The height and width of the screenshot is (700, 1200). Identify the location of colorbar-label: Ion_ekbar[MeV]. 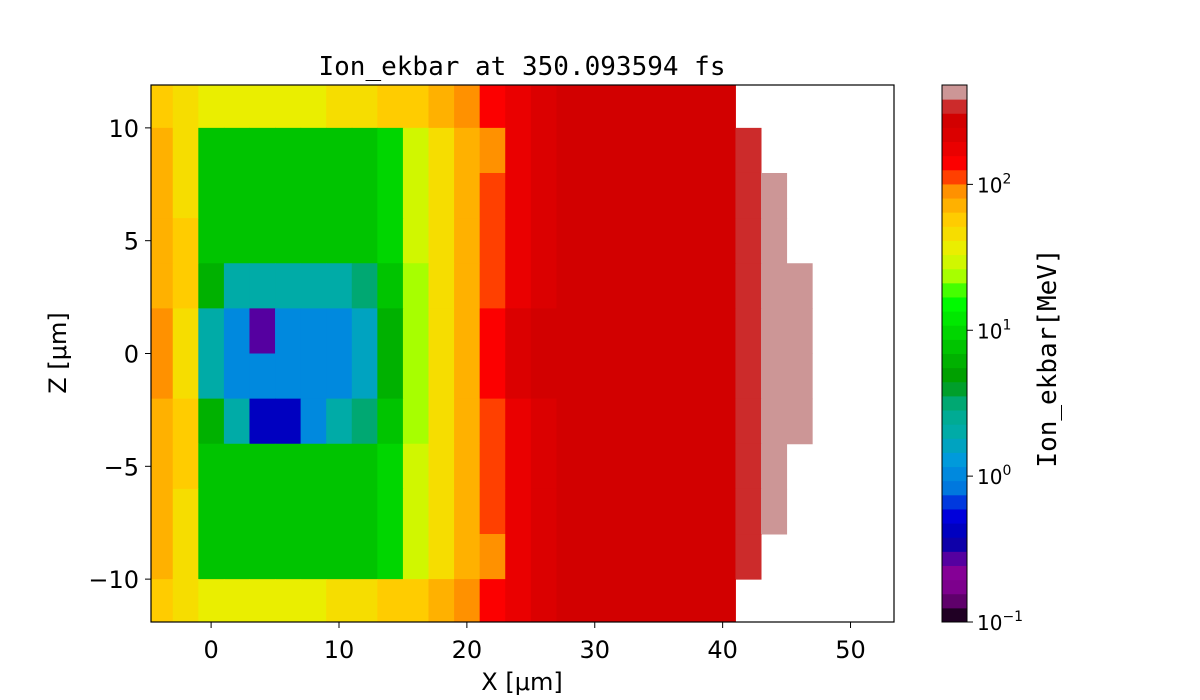
(1048, 357).